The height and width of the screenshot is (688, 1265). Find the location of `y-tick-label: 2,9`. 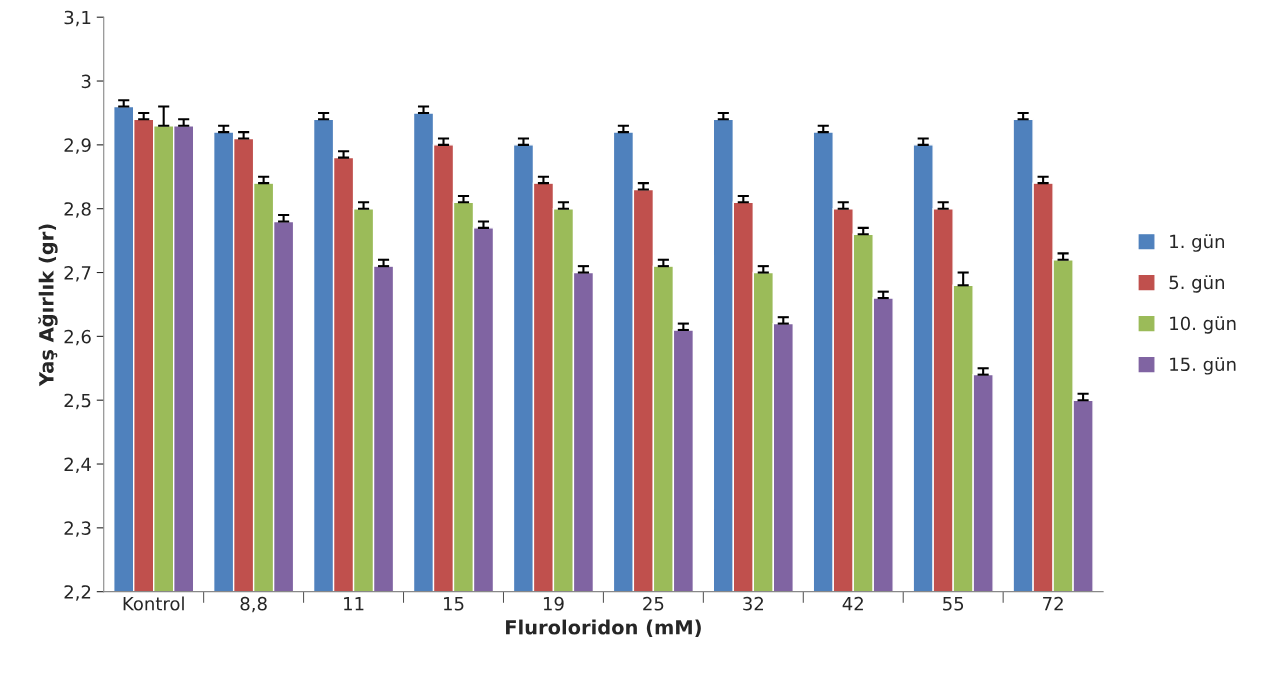

y-tick-label: 2,9 is located at coordinates (77, 146).